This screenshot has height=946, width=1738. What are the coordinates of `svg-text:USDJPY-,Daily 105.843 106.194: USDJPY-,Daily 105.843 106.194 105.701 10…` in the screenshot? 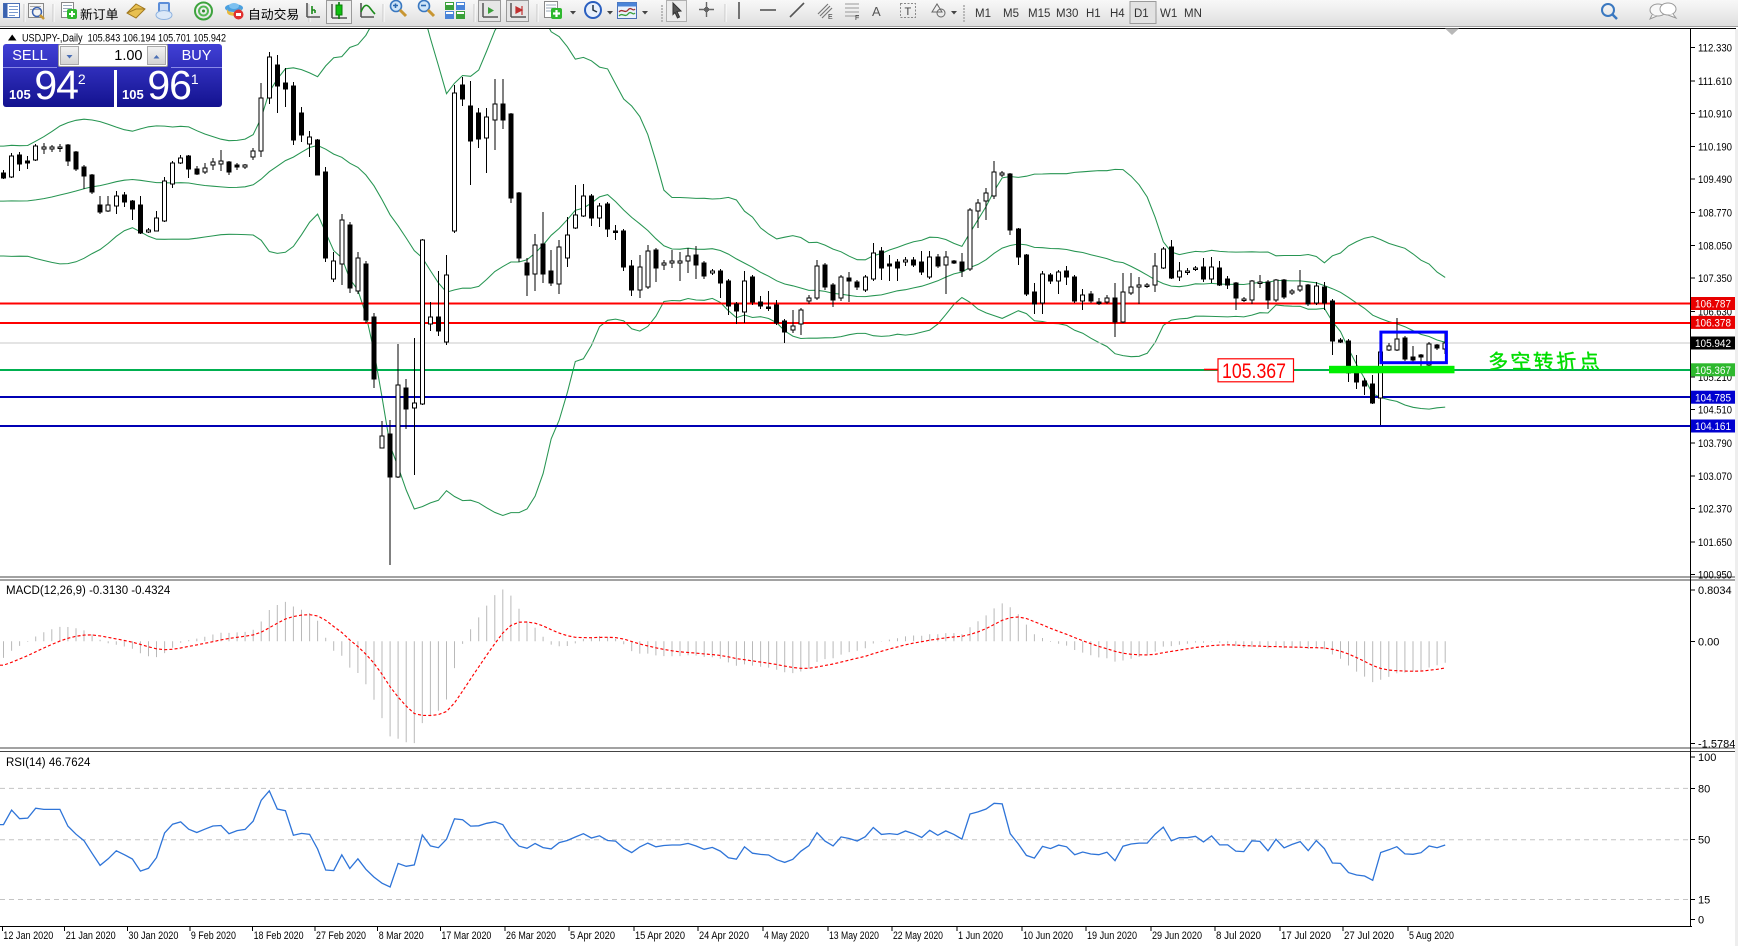 It's located at (124, 39).